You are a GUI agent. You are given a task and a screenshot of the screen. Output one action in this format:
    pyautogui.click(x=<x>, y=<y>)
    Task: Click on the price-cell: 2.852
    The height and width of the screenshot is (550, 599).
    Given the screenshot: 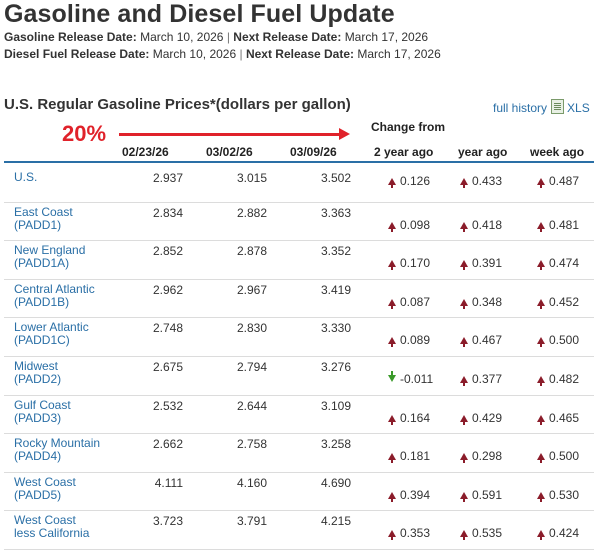 What is the action you would take?
    pyautogui.click(x=167, y=251)
    